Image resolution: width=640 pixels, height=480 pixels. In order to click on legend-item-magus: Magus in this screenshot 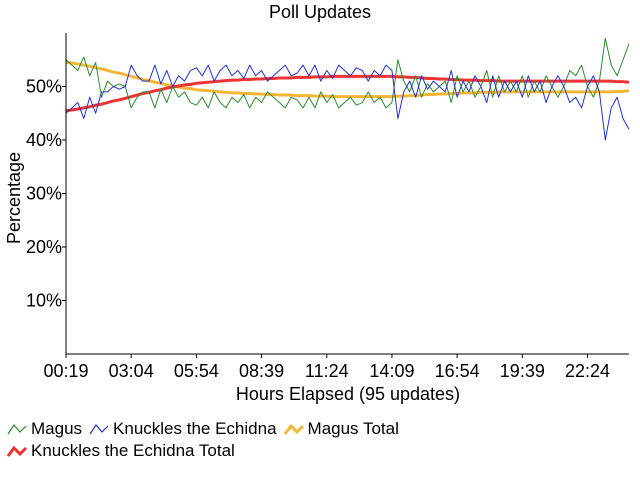, I will do `click(44, 429)`.